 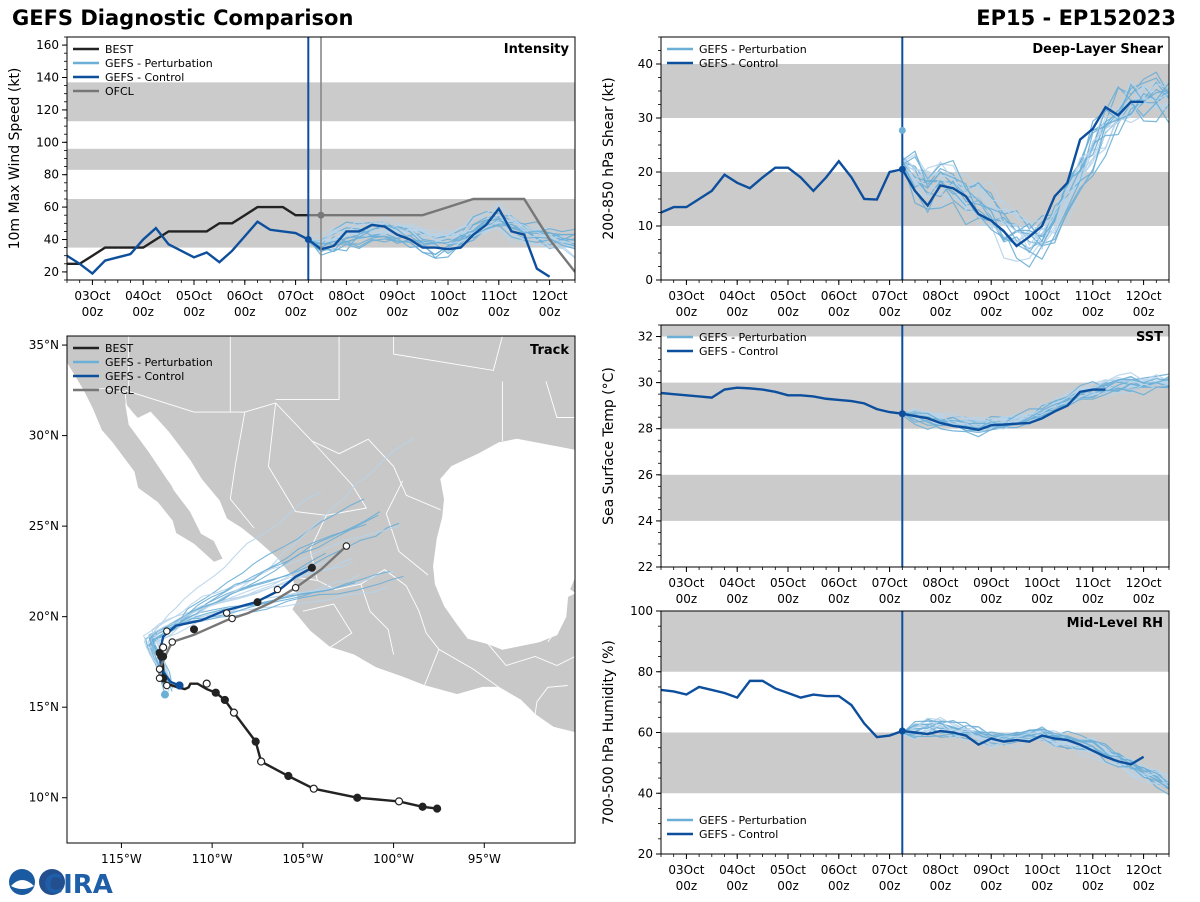 What do you see at coordinates (15, 159) in the screenshot?
I see `intensity-ylabel: 10m Max Wind Speed (kt)` at bounding box center [15, 159].